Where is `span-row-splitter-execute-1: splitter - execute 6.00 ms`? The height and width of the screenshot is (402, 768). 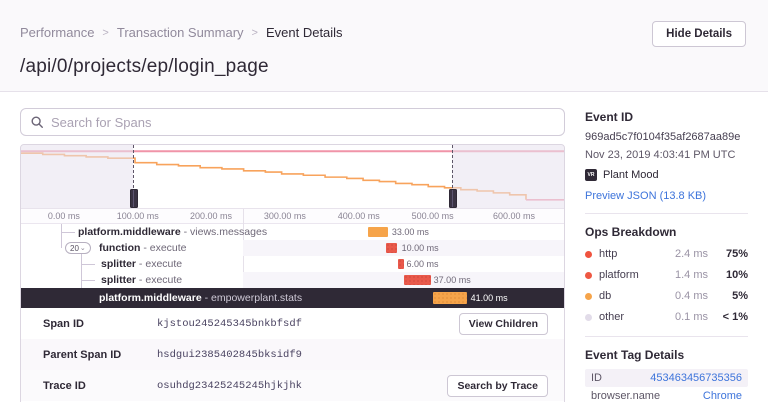 span-row-splitter-execute-1: splitter - execute 6.00 ms is located at coordinates (292, 264).